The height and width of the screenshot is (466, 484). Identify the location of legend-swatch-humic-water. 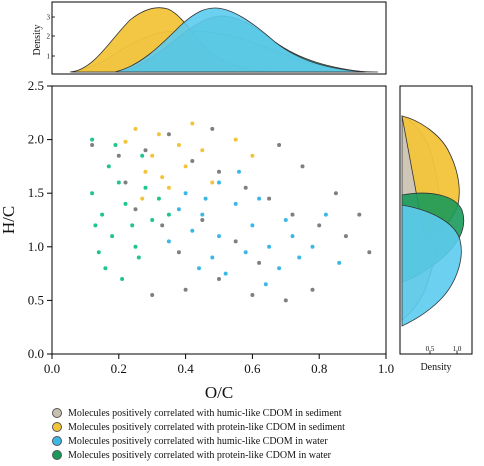
(57, 441).